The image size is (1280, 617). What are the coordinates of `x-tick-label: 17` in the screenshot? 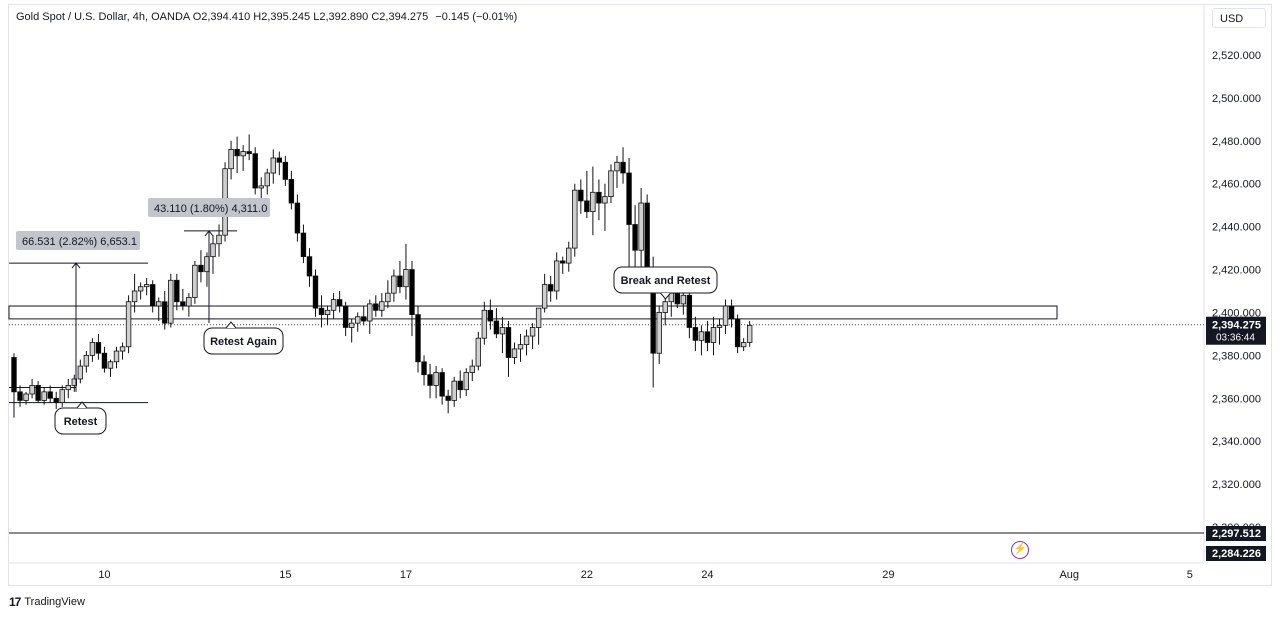 It's located at (406, 575).